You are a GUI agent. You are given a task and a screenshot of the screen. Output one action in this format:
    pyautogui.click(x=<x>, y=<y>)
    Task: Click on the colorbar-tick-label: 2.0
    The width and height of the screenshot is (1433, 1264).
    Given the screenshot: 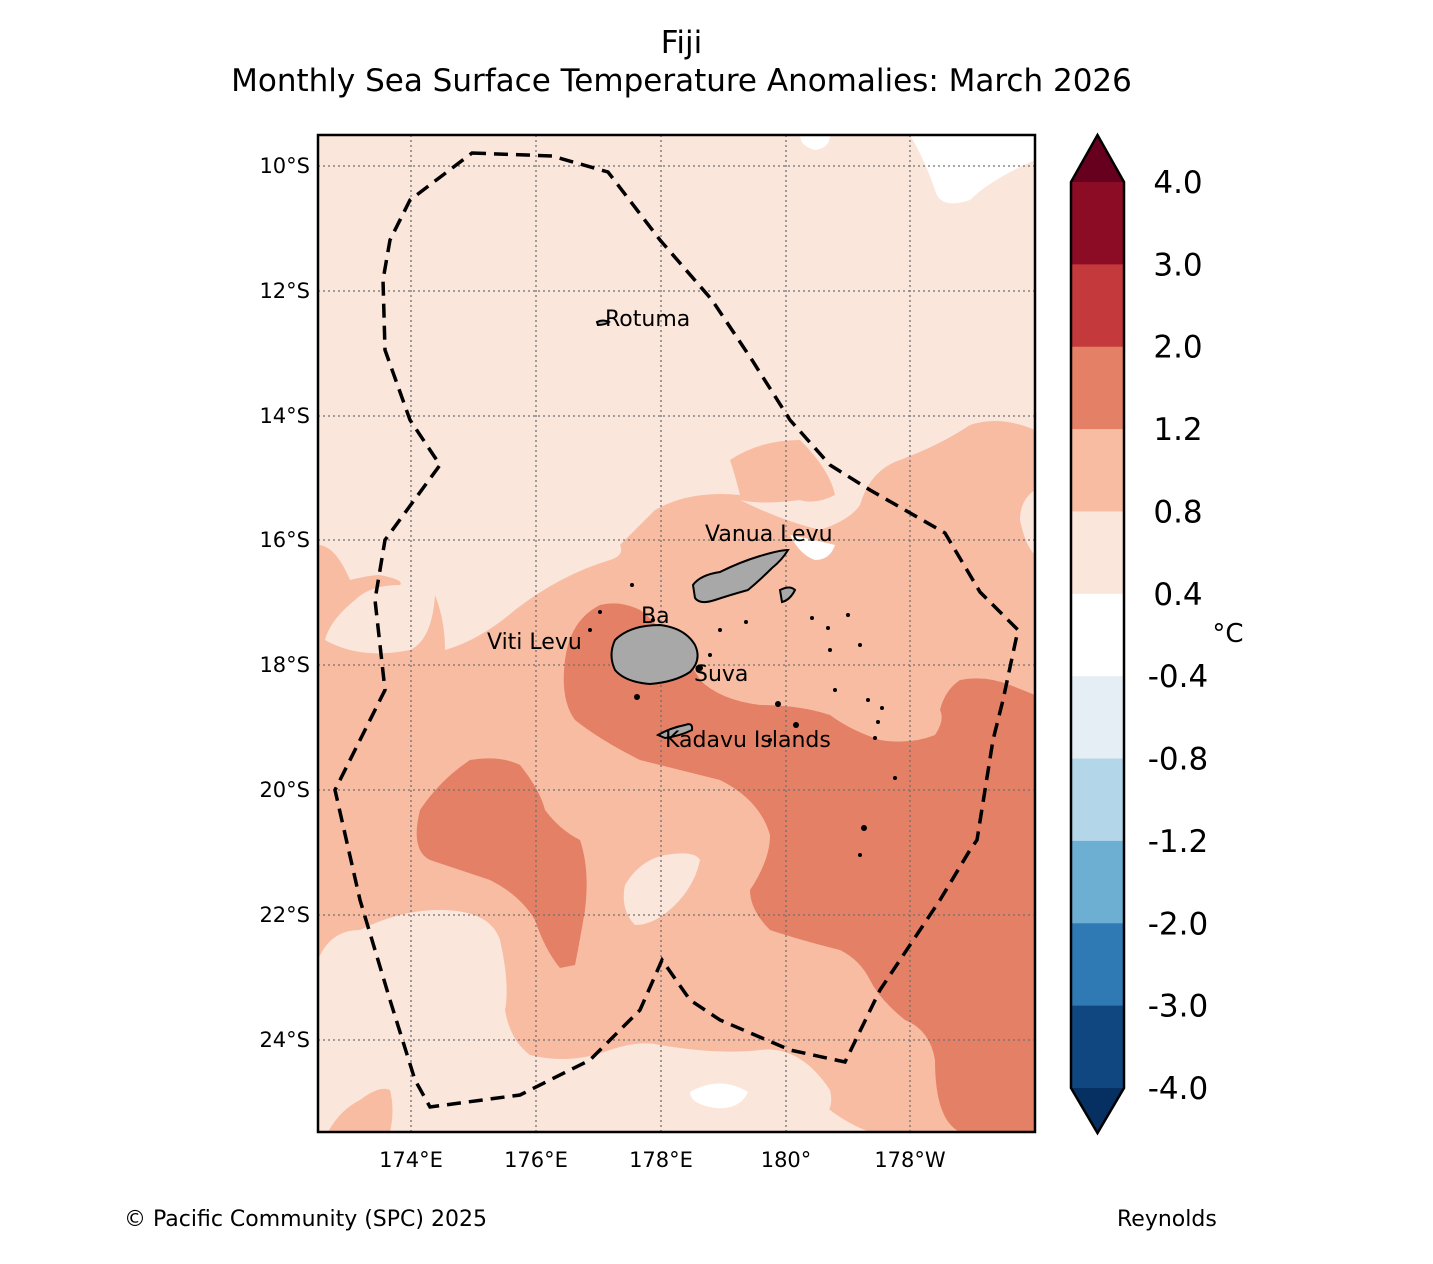 What is the action you would take?
    pyautogui.click(x=1177, y=348)
    